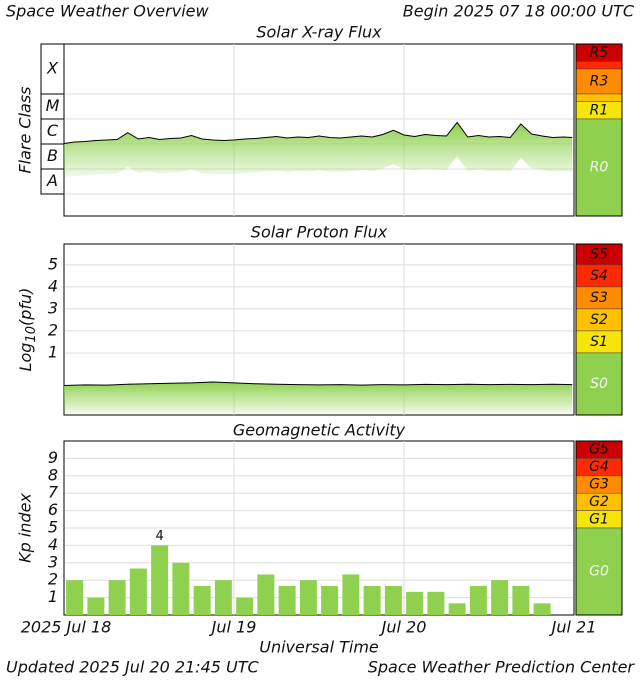  What do you see at coordinates (53, 105) in the screenshot?
I see `flare-class-label: M` at bounding box center [53, 105].